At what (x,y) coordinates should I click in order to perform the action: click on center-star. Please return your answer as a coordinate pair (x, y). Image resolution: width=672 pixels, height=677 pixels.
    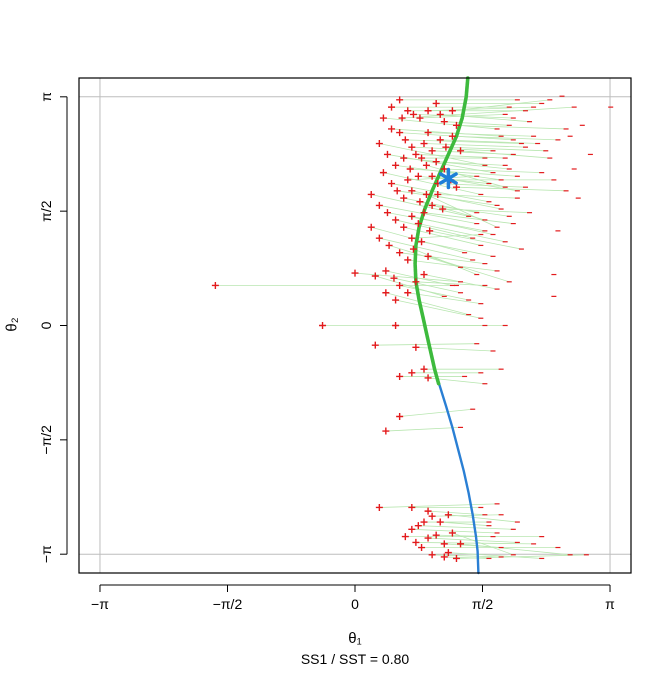
    Looking at the image, I should click on (448, 178).